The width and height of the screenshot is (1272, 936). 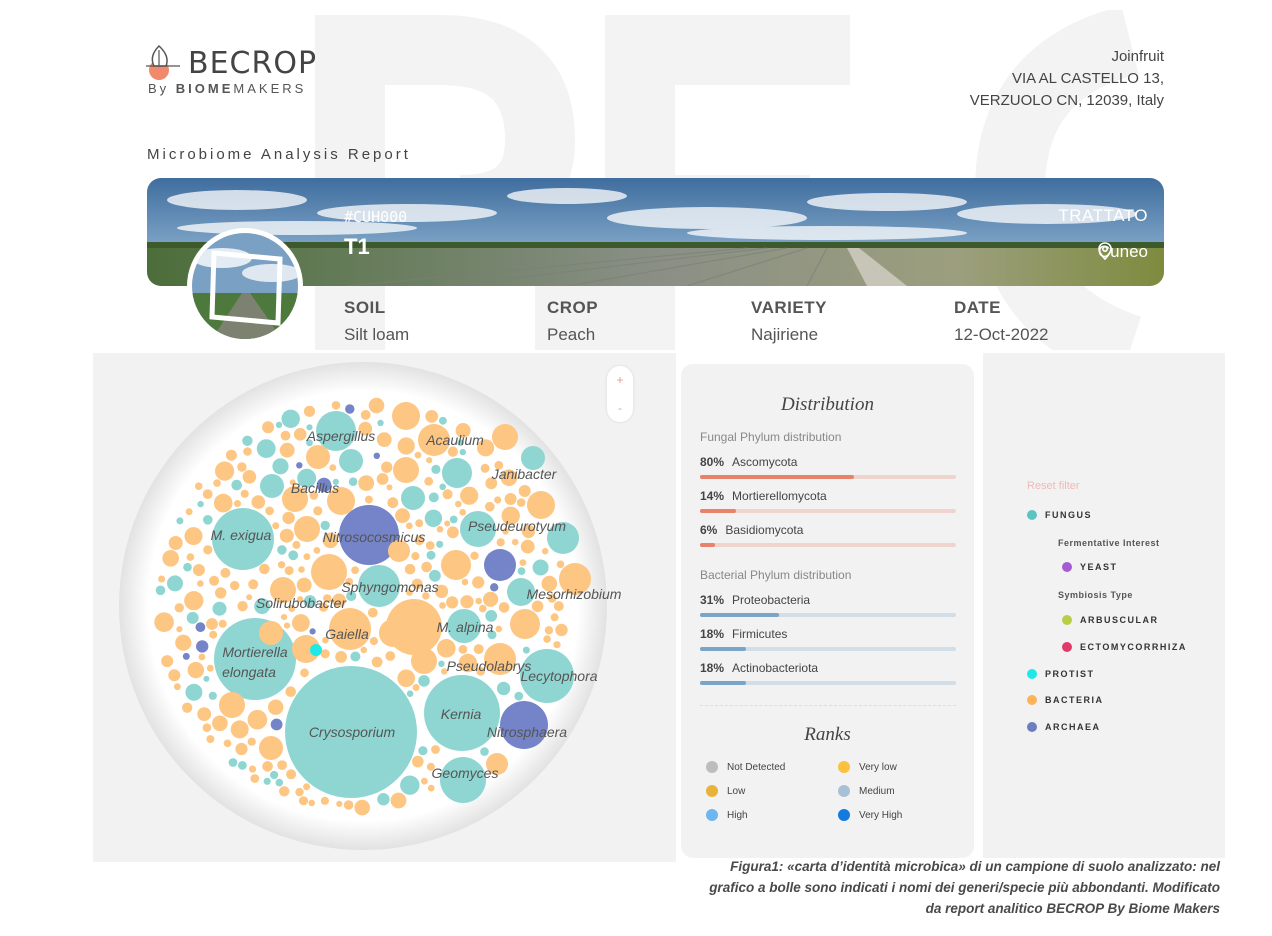 What do you see at coordinates (1059, 515) in the screenshot?
I see `legend-fungus: FUNGUS` at bounding box center [1059, 515].